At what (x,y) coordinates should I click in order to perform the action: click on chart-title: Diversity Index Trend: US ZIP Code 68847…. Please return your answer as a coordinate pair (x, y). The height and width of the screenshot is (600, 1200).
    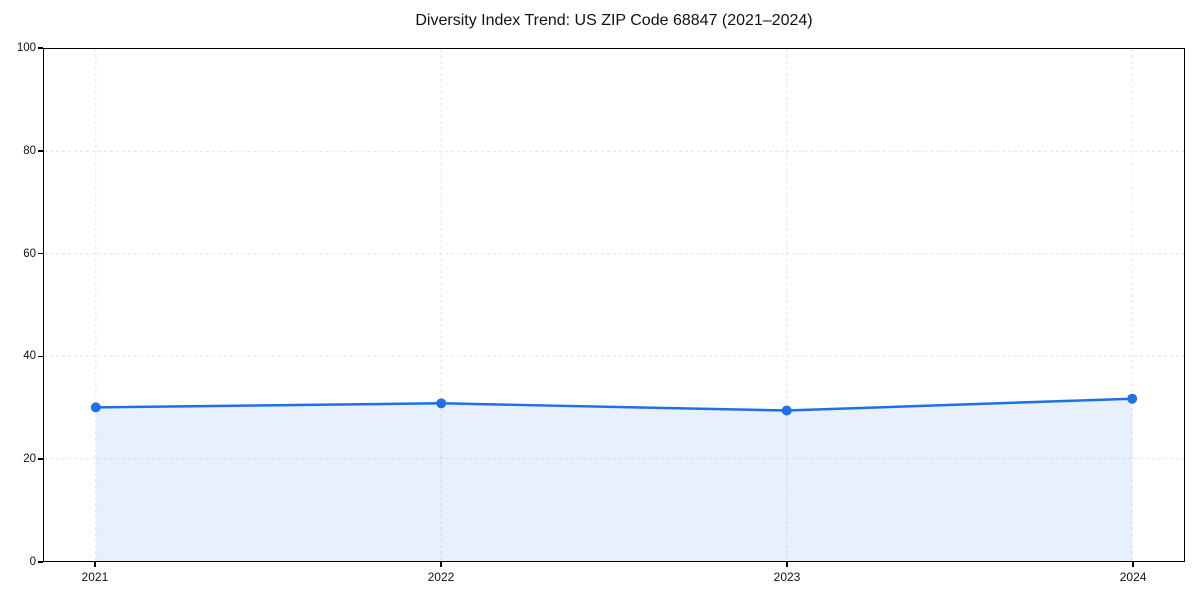
    Looking at the image, I should click on (614, 20).